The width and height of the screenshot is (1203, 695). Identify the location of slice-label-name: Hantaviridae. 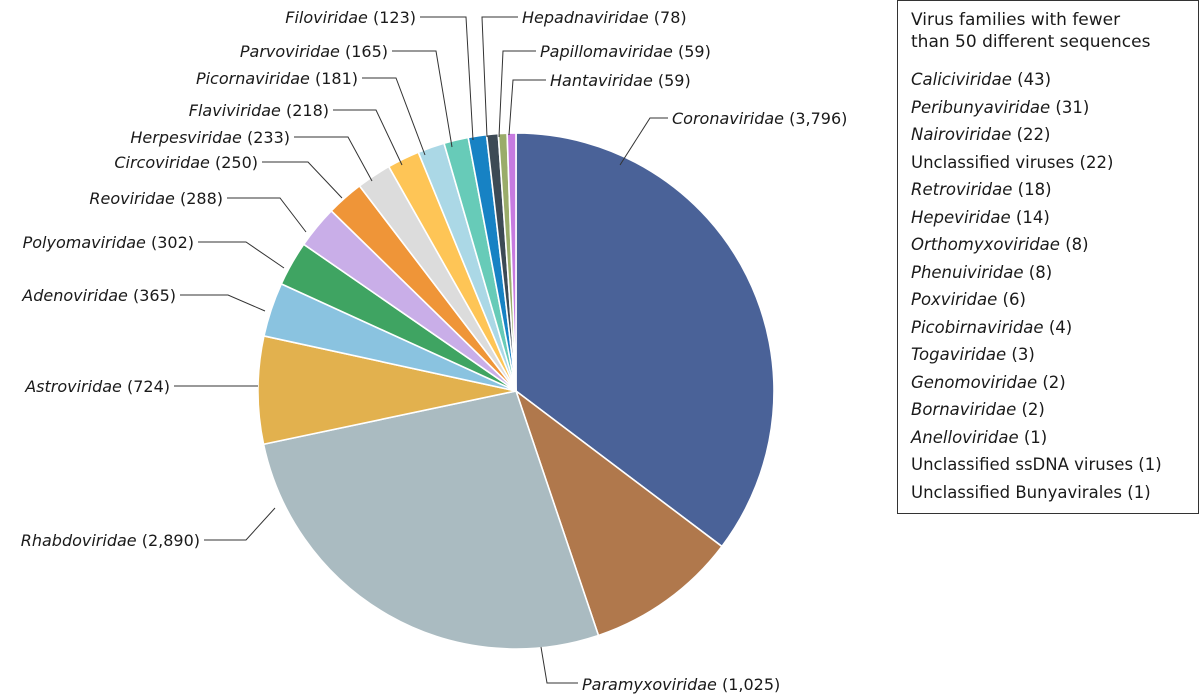
(601, 80).